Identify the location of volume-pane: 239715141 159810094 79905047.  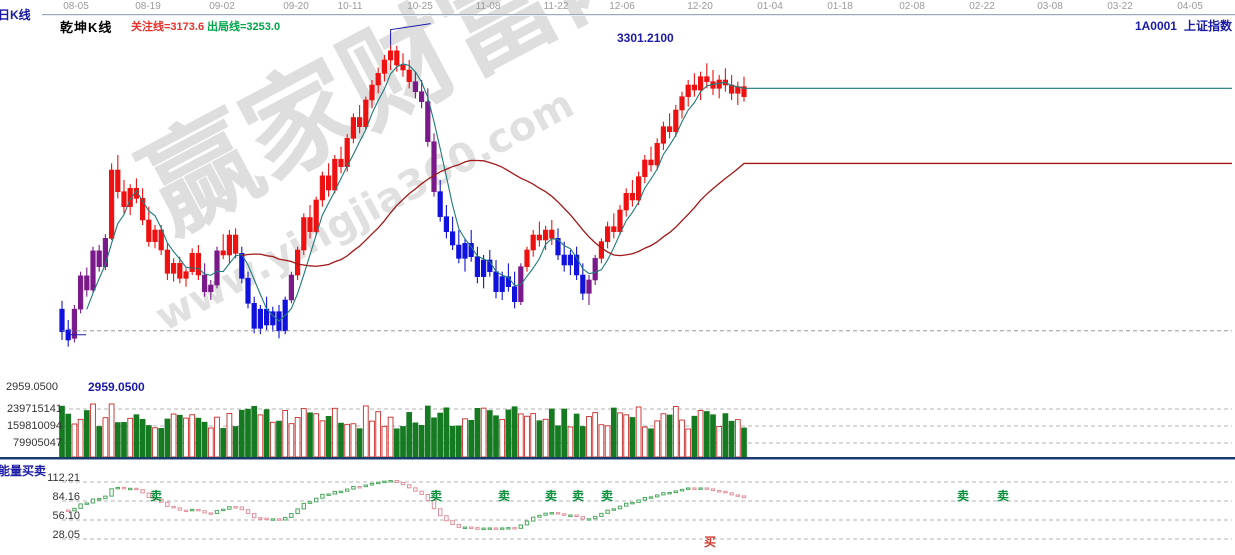
(617, 427).